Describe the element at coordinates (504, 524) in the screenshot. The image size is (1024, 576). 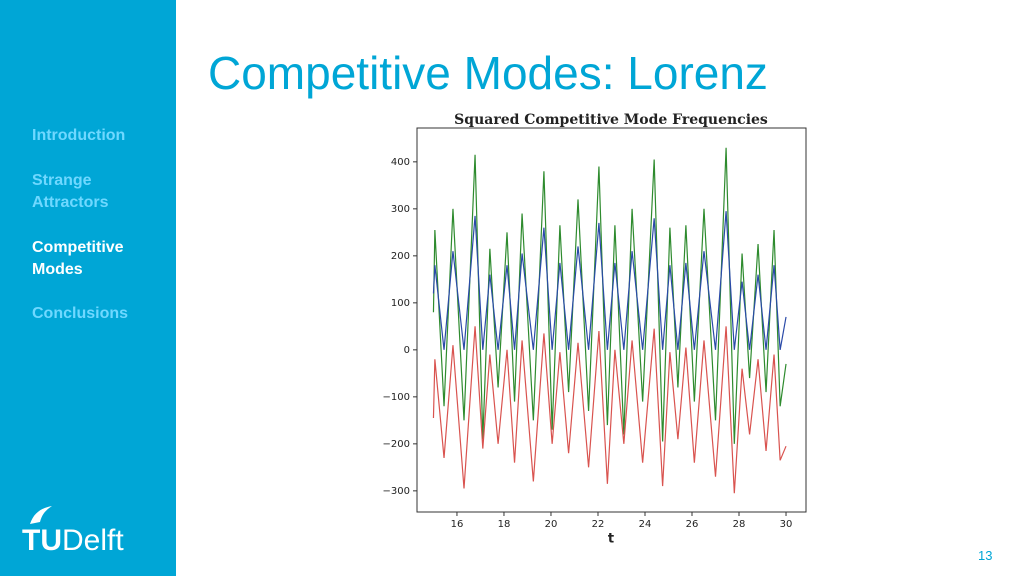
I see `x-tick-label: 18` at that location.